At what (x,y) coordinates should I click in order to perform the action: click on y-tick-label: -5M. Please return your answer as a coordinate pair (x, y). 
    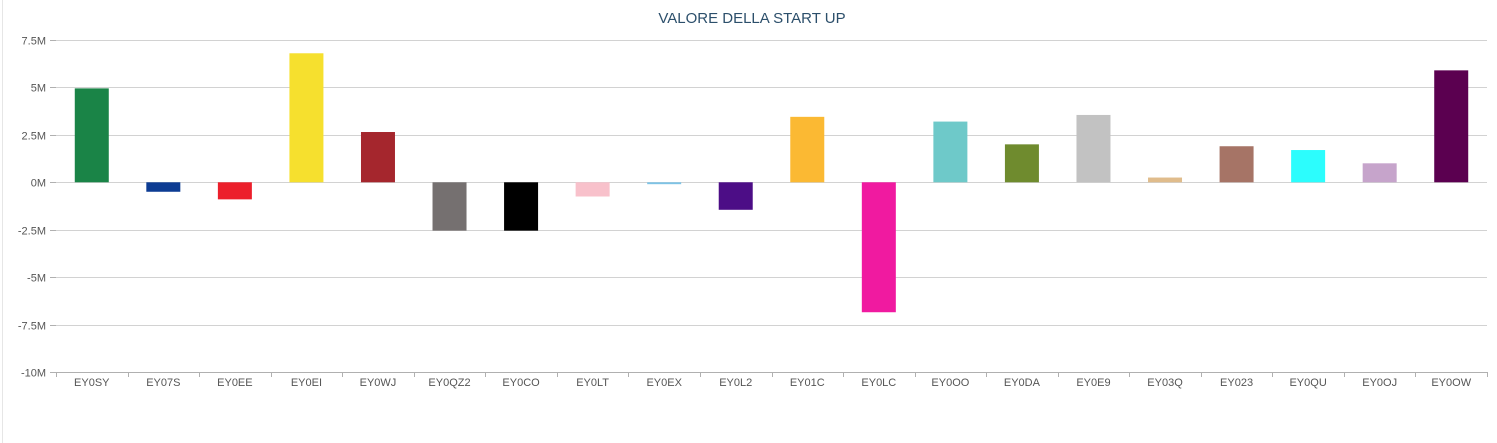
    Looking at the image, I should click on (36, 279).